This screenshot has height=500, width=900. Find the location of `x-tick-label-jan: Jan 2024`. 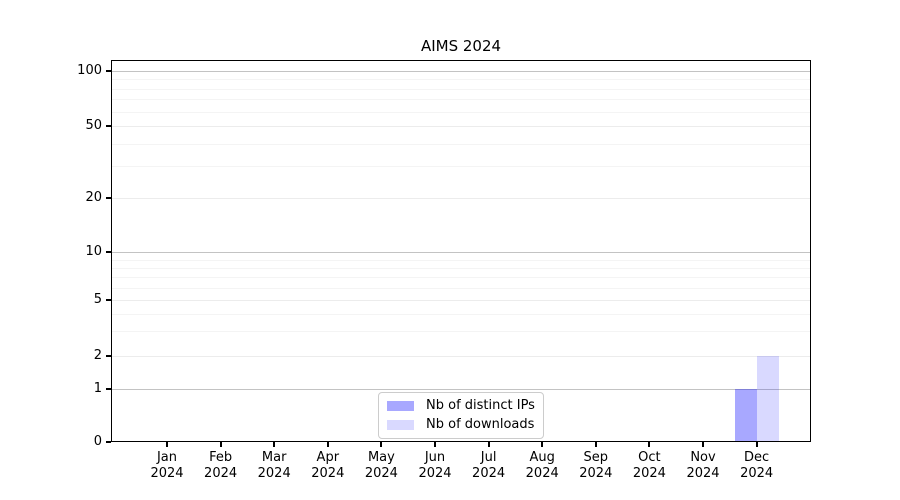

x-tick-label-jan: Jan 2024 is located at coordinates (167, 465).